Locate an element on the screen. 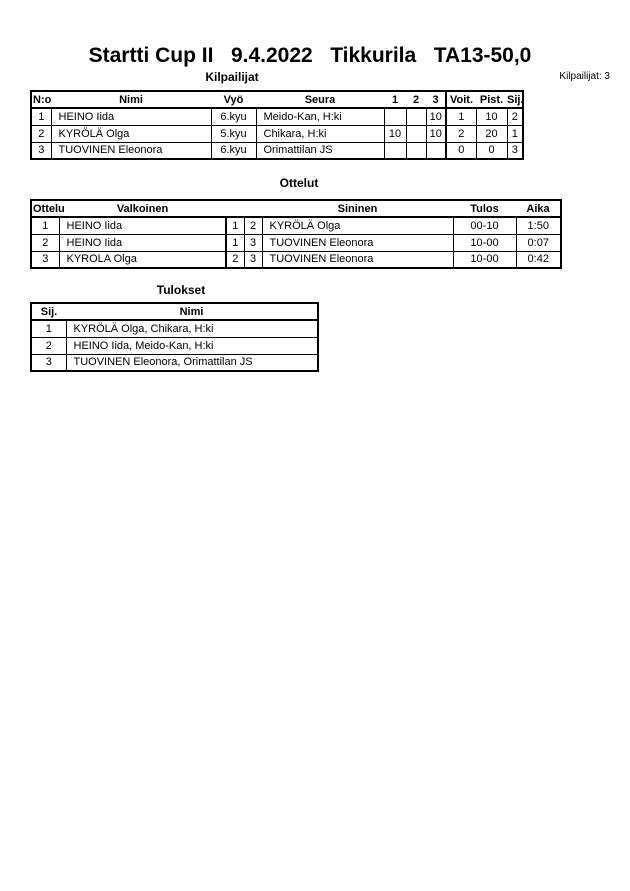 The width and height of the screenshot is (630, 891). table-row: 3 TUOVINEN Eleonora, Orimattilan JS is located at coordinates (174, 362).